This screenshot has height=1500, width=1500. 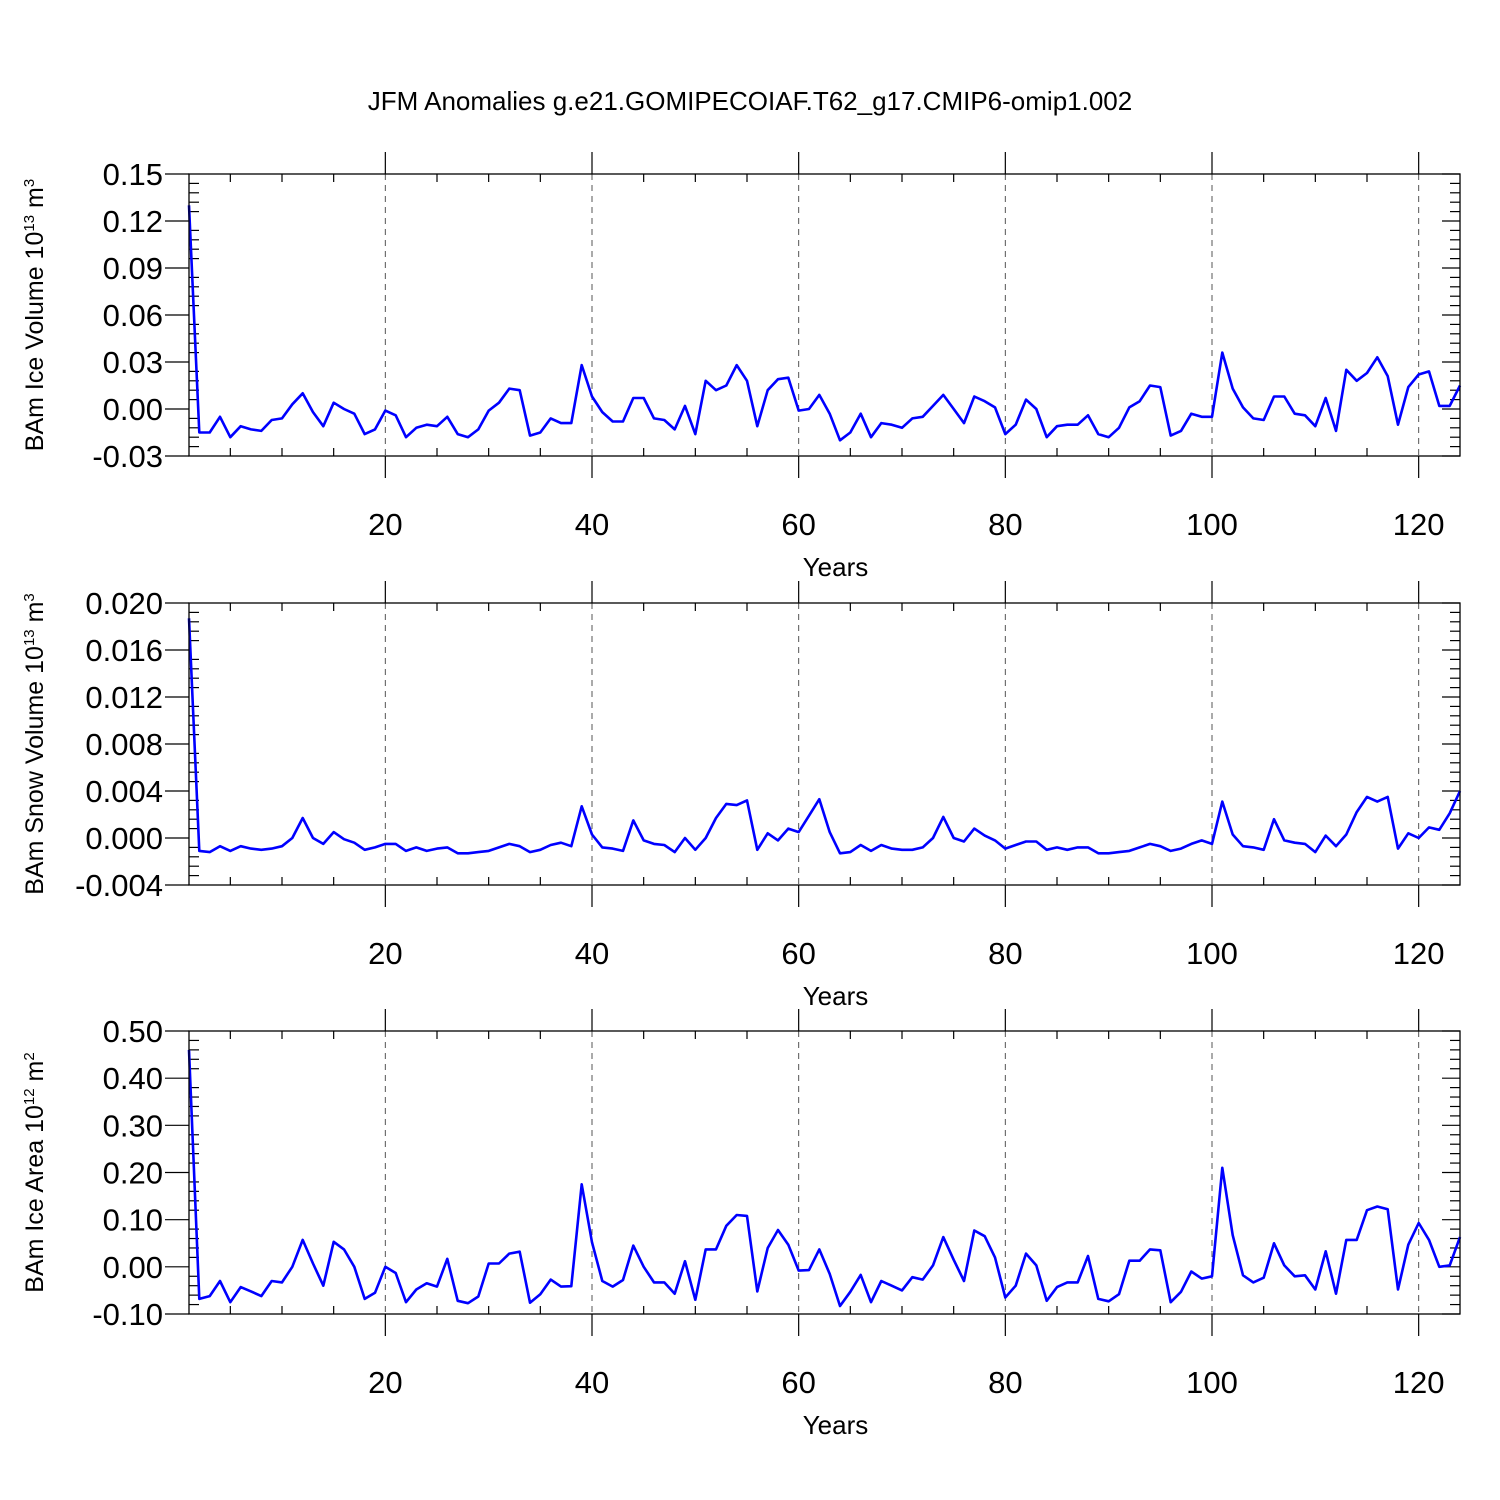 I want to click on y-tick-label: -0.03, so click(x=127, y=456).